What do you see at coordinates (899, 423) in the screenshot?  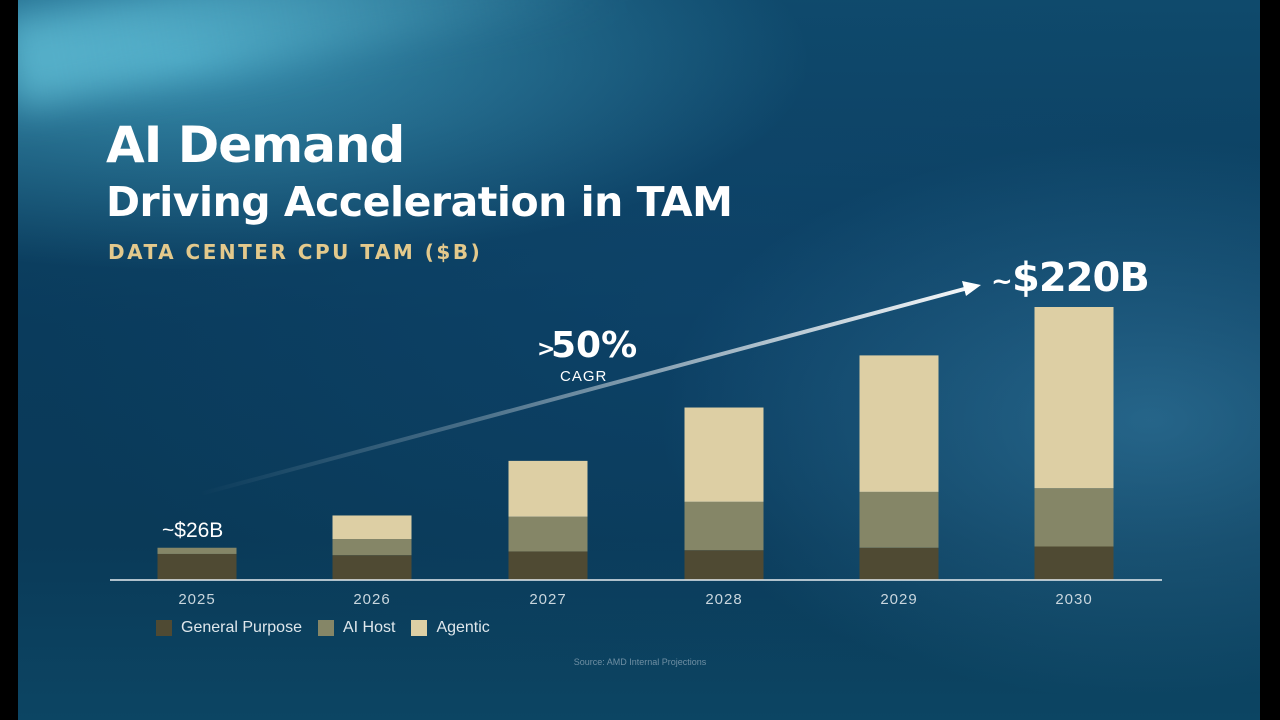 I see `bar-agentic-2029` at bounding box center [899, 423].